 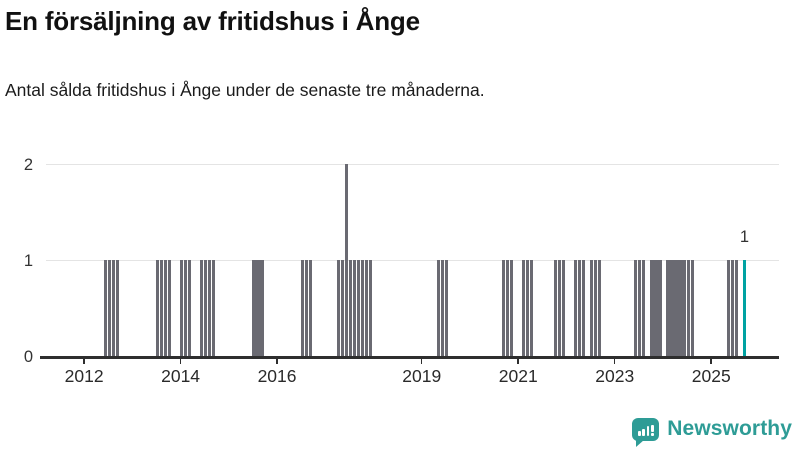 What do you see at coordinates (28, 357) in the screenshot?
I see `y-axis-tick-label: 0` at bounding box center [28, 357].